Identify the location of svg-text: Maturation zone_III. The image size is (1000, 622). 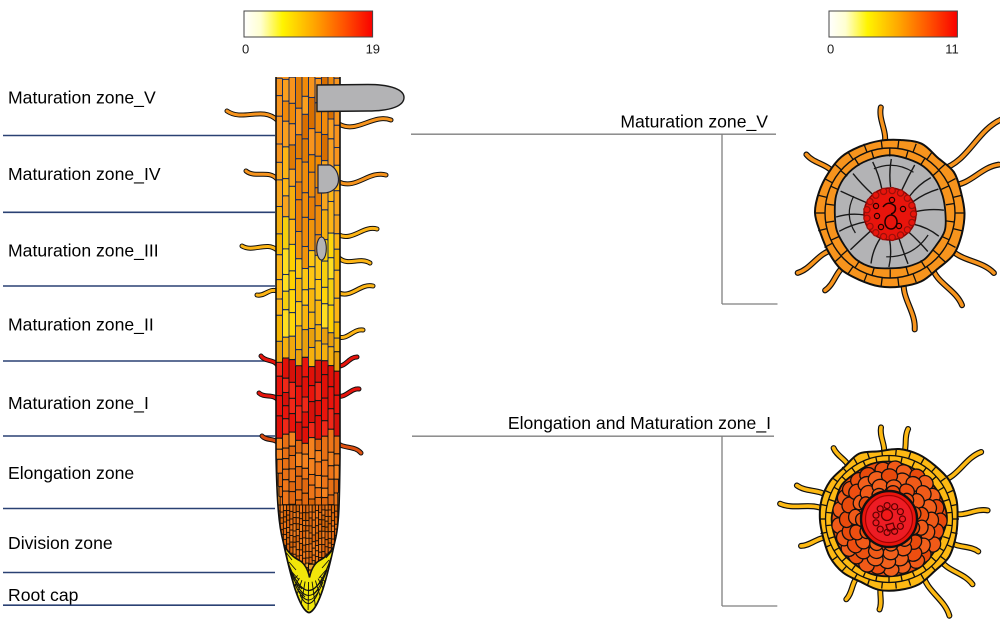
(83, 251).